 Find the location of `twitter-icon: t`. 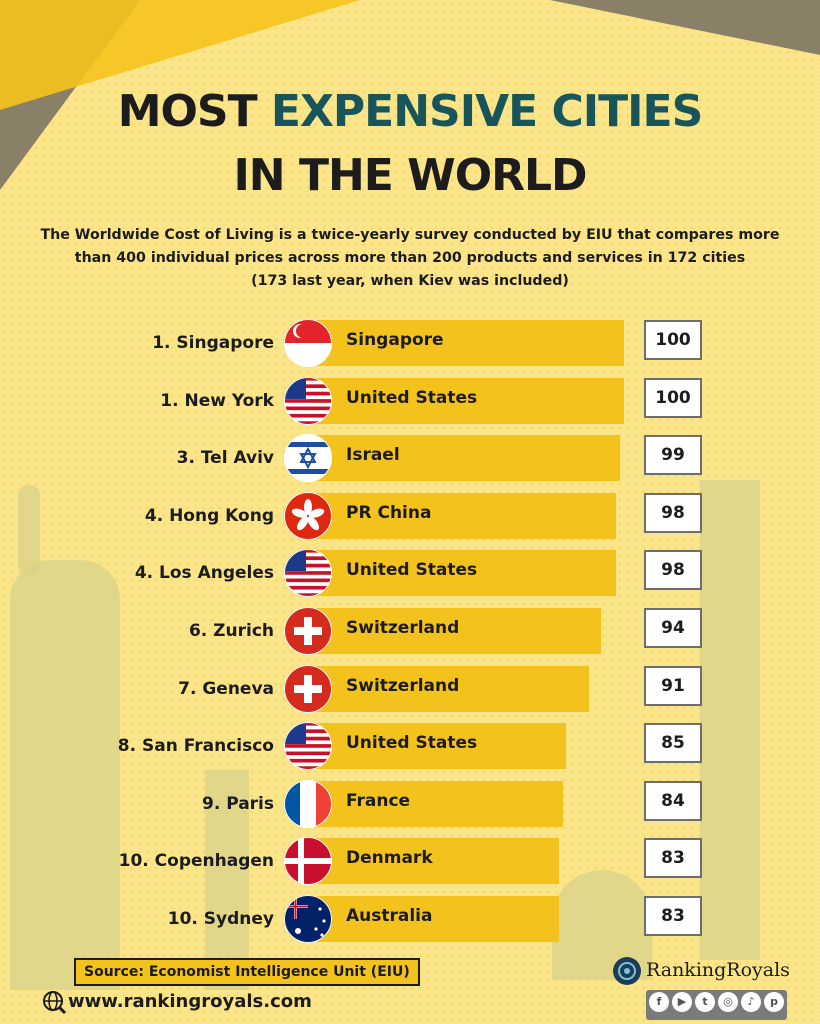

twitter-icon: t is located at coordinates (705, 1002).